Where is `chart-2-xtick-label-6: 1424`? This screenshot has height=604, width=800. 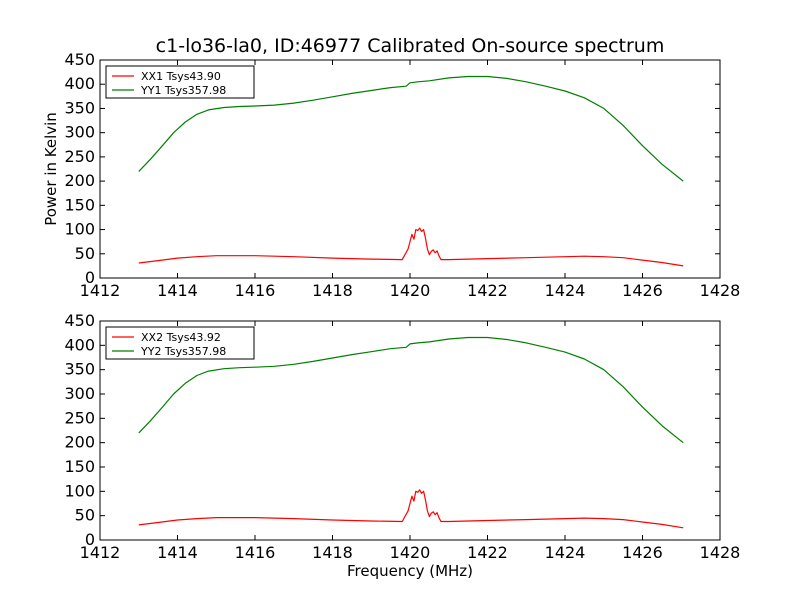 chart-2-xtick-label-6: 1424 is located at coordinates (565, 552).